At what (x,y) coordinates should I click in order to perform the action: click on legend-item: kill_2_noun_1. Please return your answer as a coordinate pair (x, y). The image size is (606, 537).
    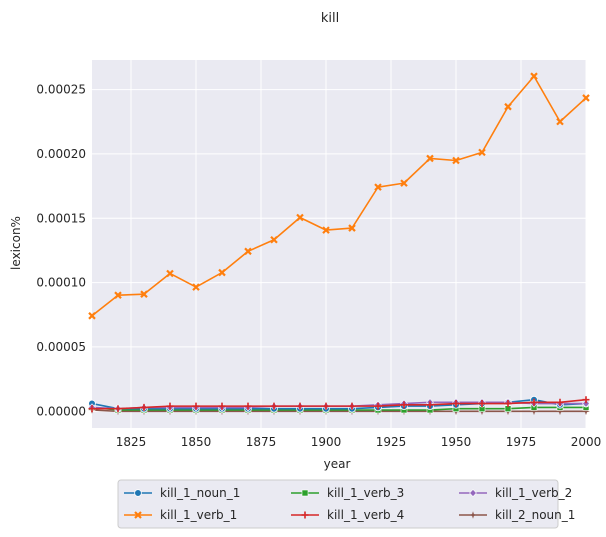
    Looking at the image, I should click on (517, 515).